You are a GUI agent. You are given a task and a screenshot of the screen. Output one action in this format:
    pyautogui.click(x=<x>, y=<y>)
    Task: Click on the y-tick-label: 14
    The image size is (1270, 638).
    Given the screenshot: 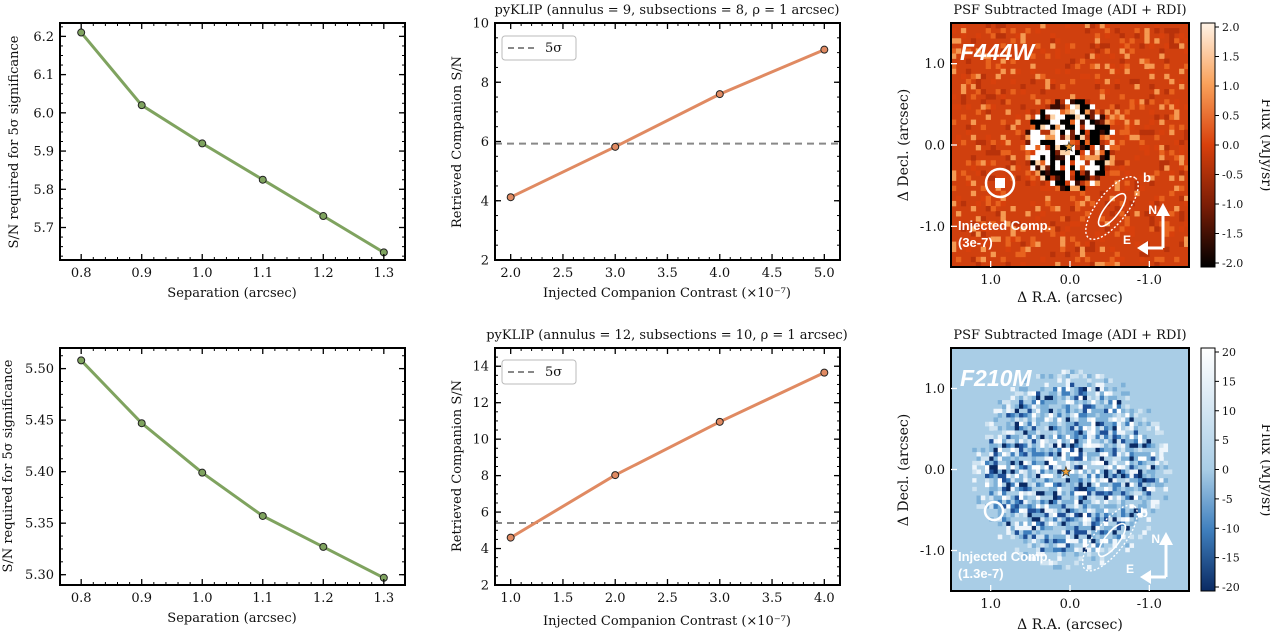 What is the action you would take?
    pyautogui.click(x=480, y=367)
    